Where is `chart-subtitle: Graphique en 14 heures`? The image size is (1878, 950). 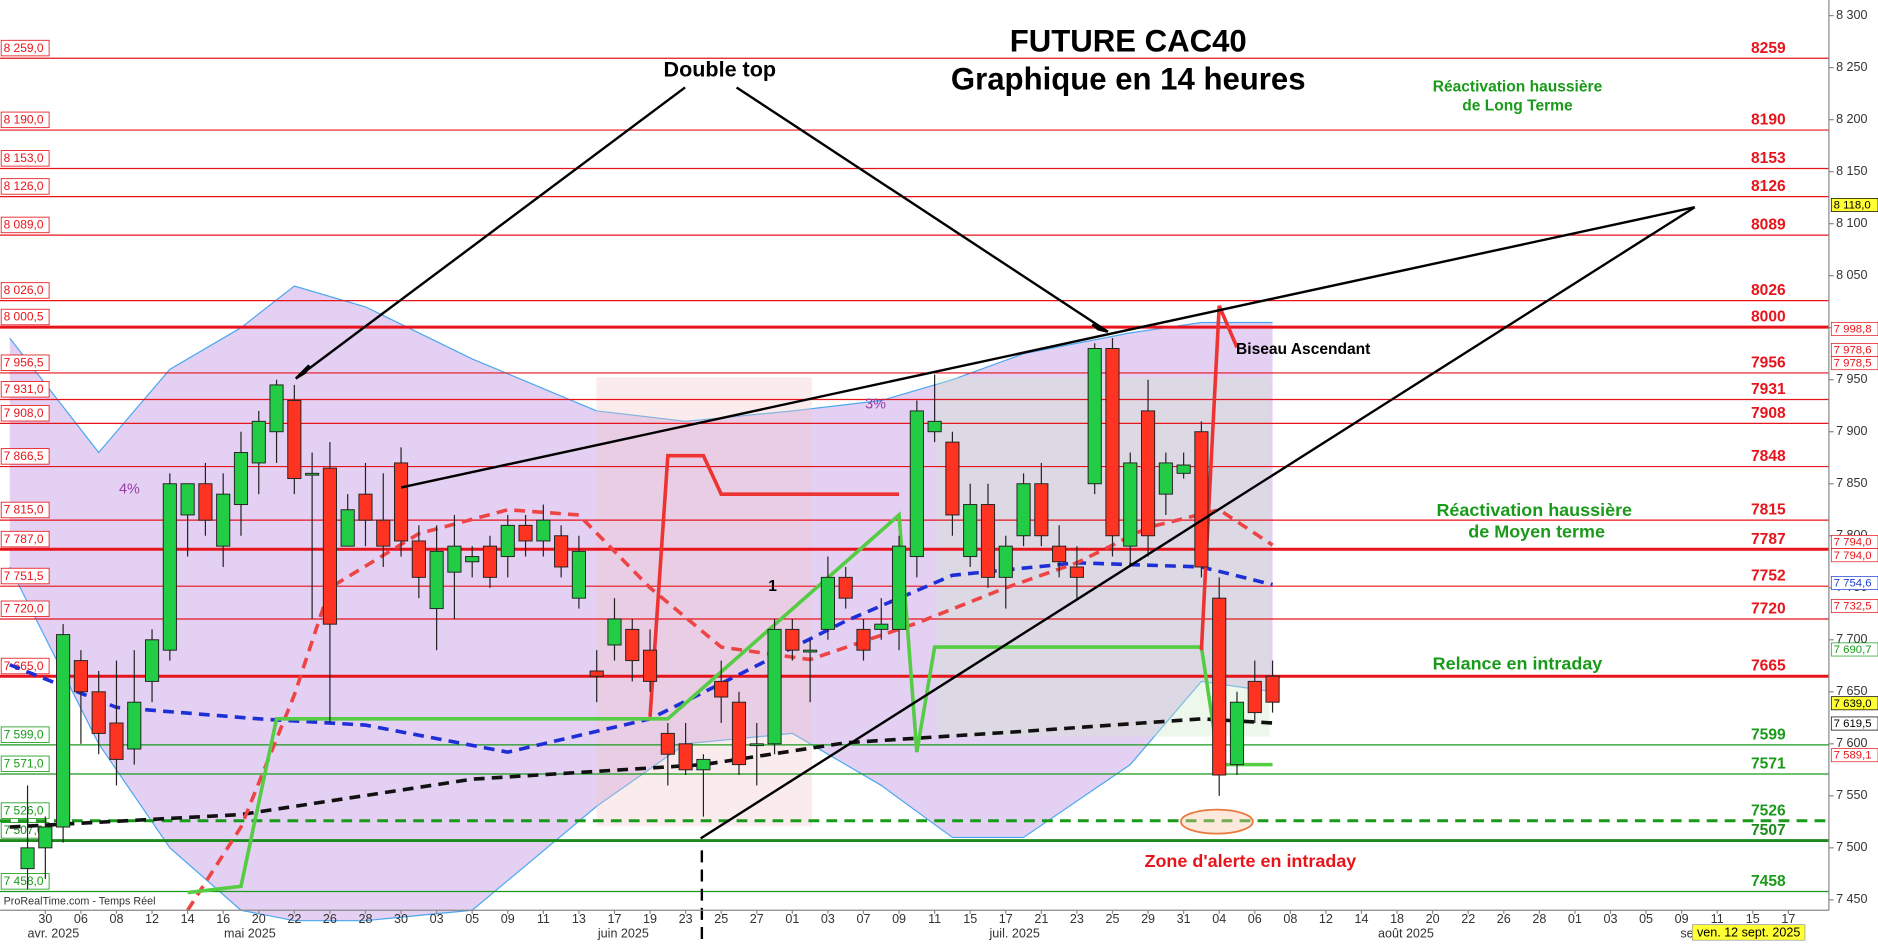 chart-subtitle: Graphique en 14 heures is located at coordinates (1128, 79).